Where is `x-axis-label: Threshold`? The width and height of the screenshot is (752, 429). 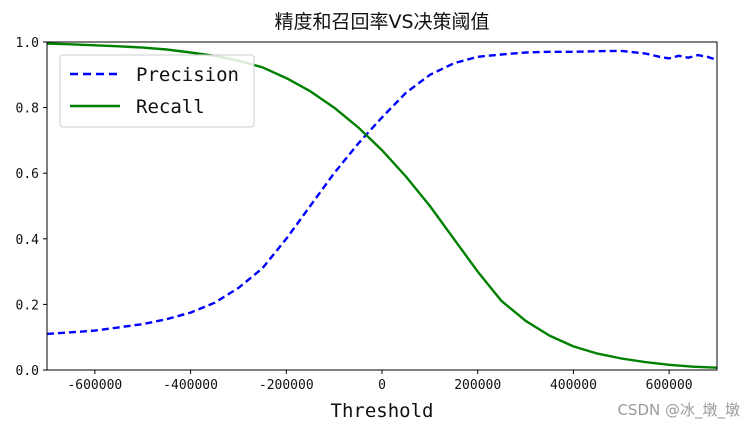
x-axis-label: Threshold is located at coordinates (382, 411).